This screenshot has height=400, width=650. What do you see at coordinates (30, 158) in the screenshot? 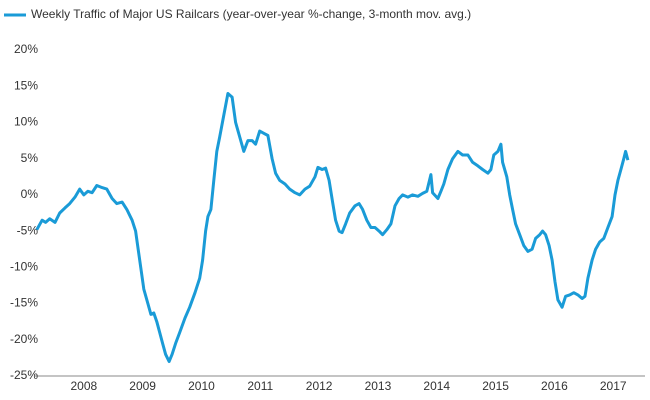
I see `y-tick-label: 5%` at bounding box center [30, 158].